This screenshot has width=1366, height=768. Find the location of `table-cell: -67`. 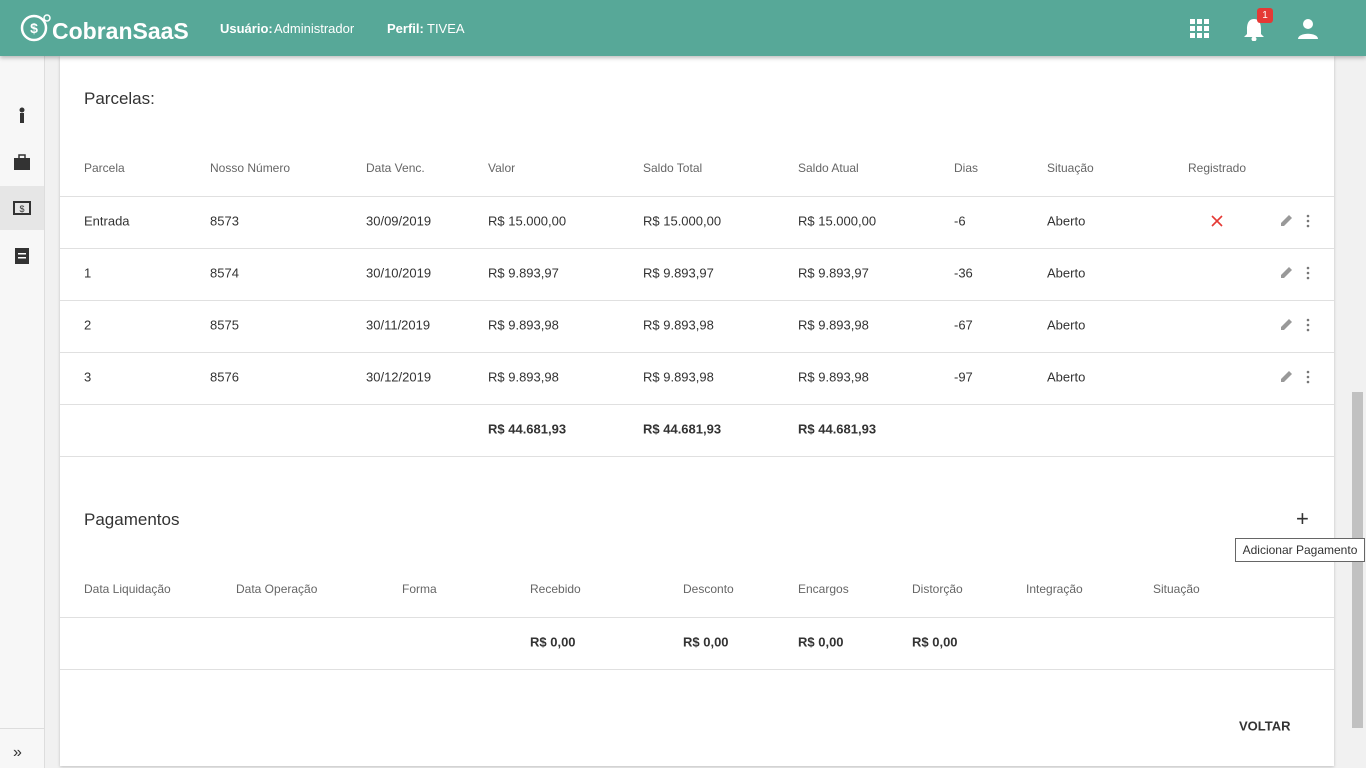

table-cell: -67 is located at coordinates (963, 325).